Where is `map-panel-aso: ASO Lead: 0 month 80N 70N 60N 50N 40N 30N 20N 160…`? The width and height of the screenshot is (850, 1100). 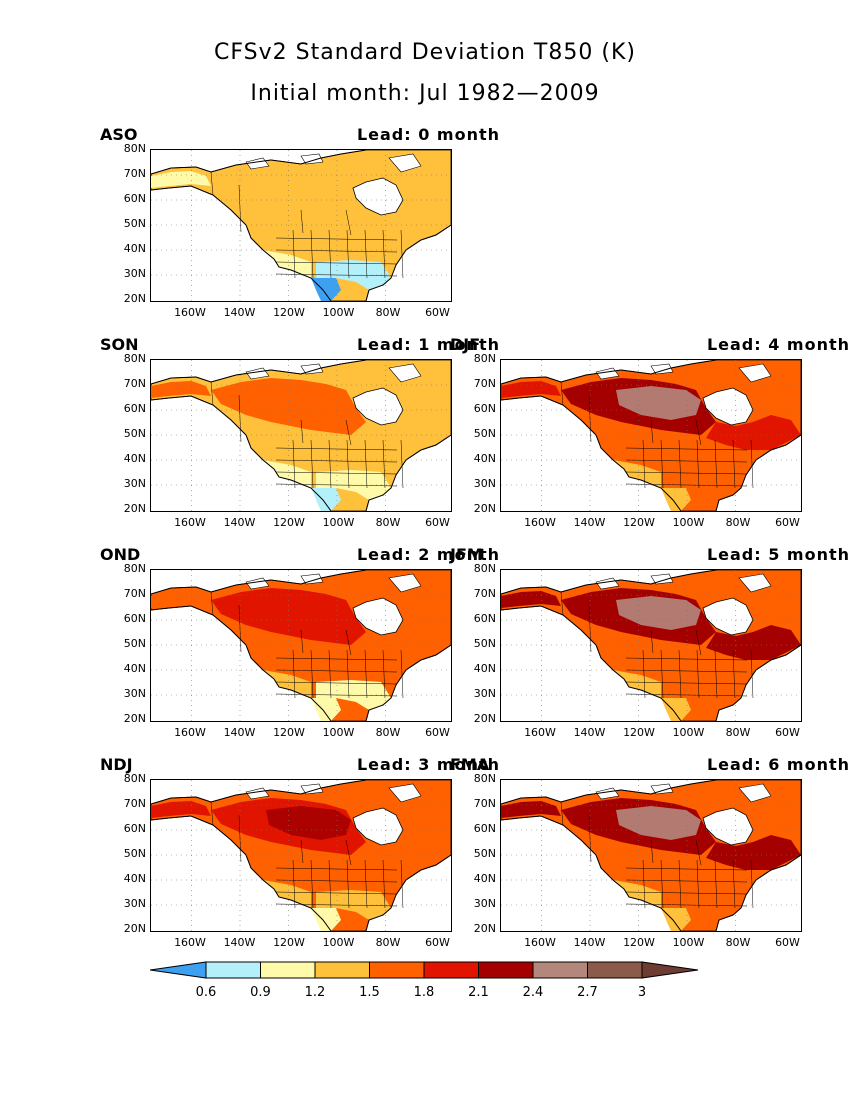
map-panel-aso: ASO Lead: 0 month 80N 70N 60N 50N 40N 30N 20N 160… is located at coordinates (300, 225).